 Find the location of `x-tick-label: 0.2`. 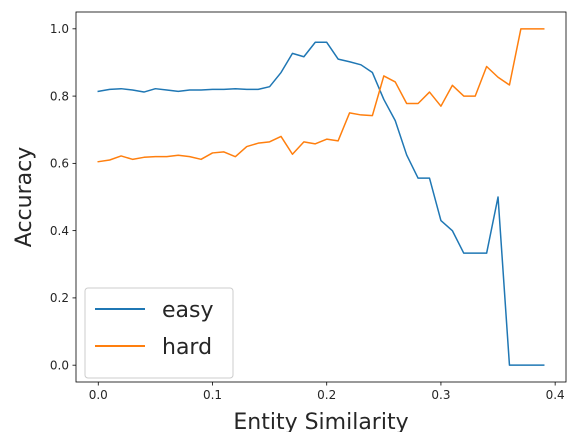

x-tick-label: 0.2 is located at coordinates (326, 395).